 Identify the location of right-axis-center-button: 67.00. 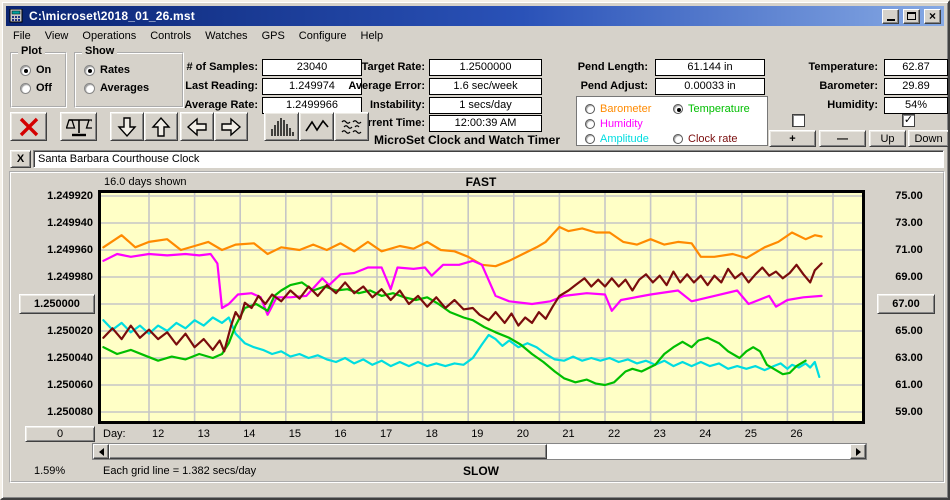
(906, 304).